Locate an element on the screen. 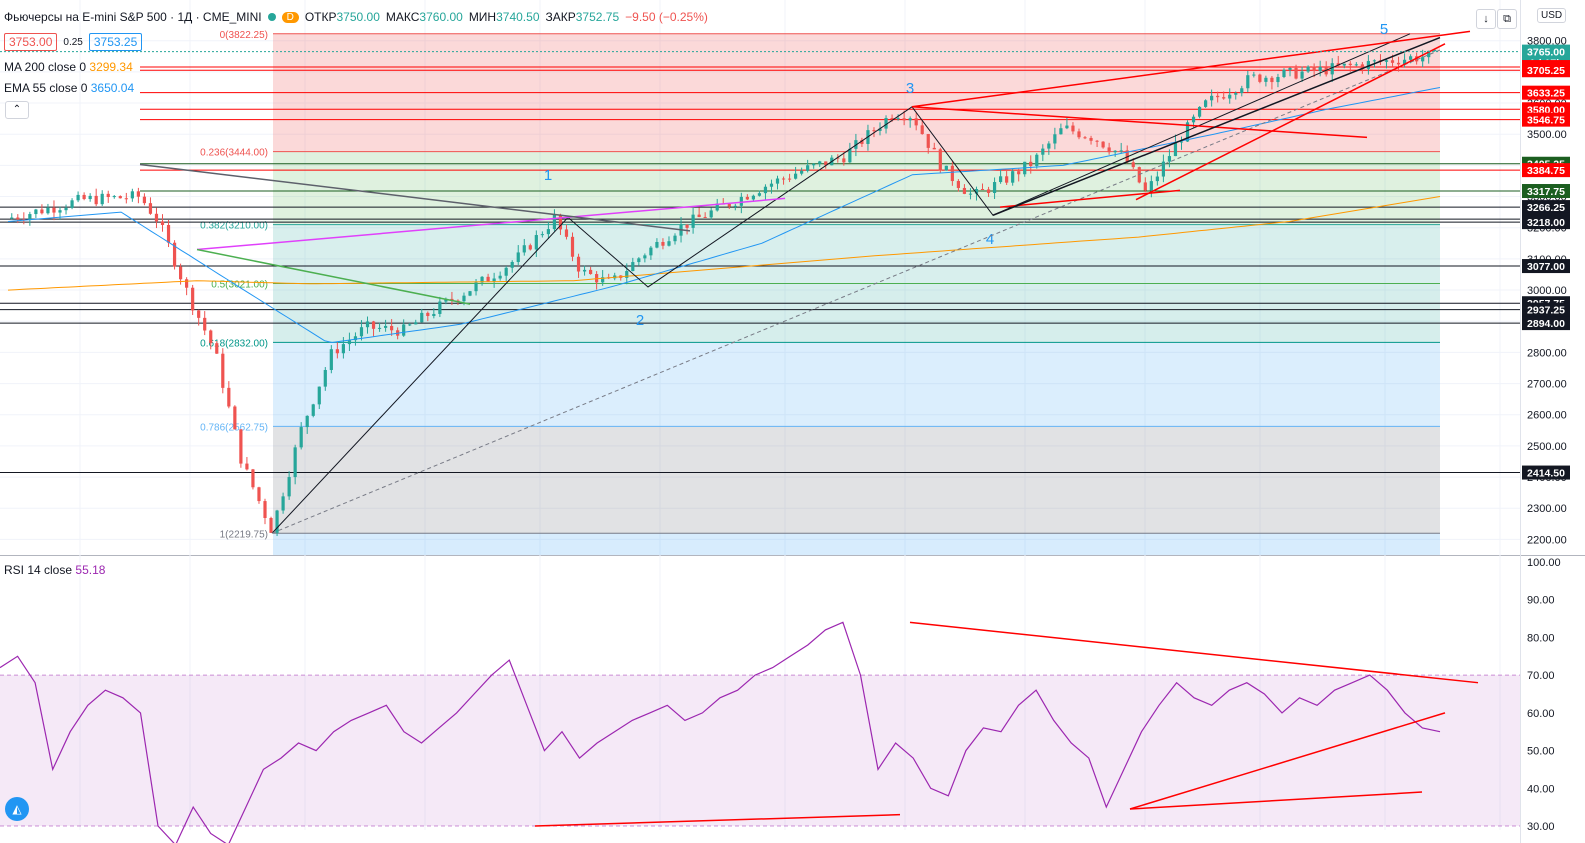  market-status-icon is located at coordinates (271, 17).